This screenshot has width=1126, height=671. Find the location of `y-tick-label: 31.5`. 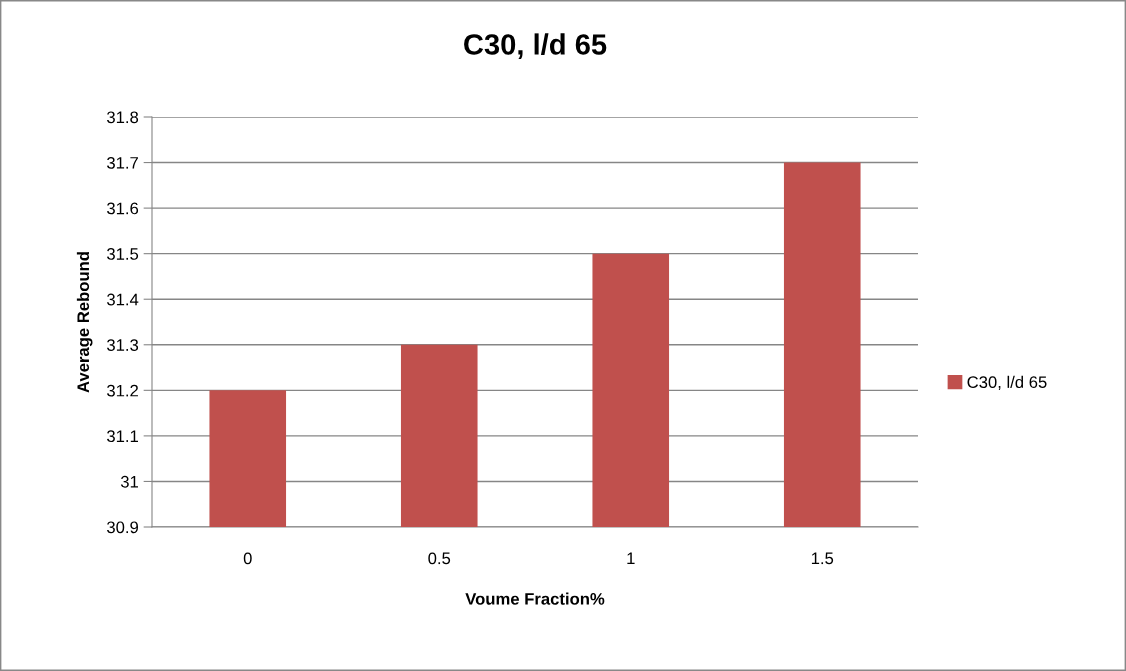

y-tick-label: 31.5 is located at coordinates (123, 254).